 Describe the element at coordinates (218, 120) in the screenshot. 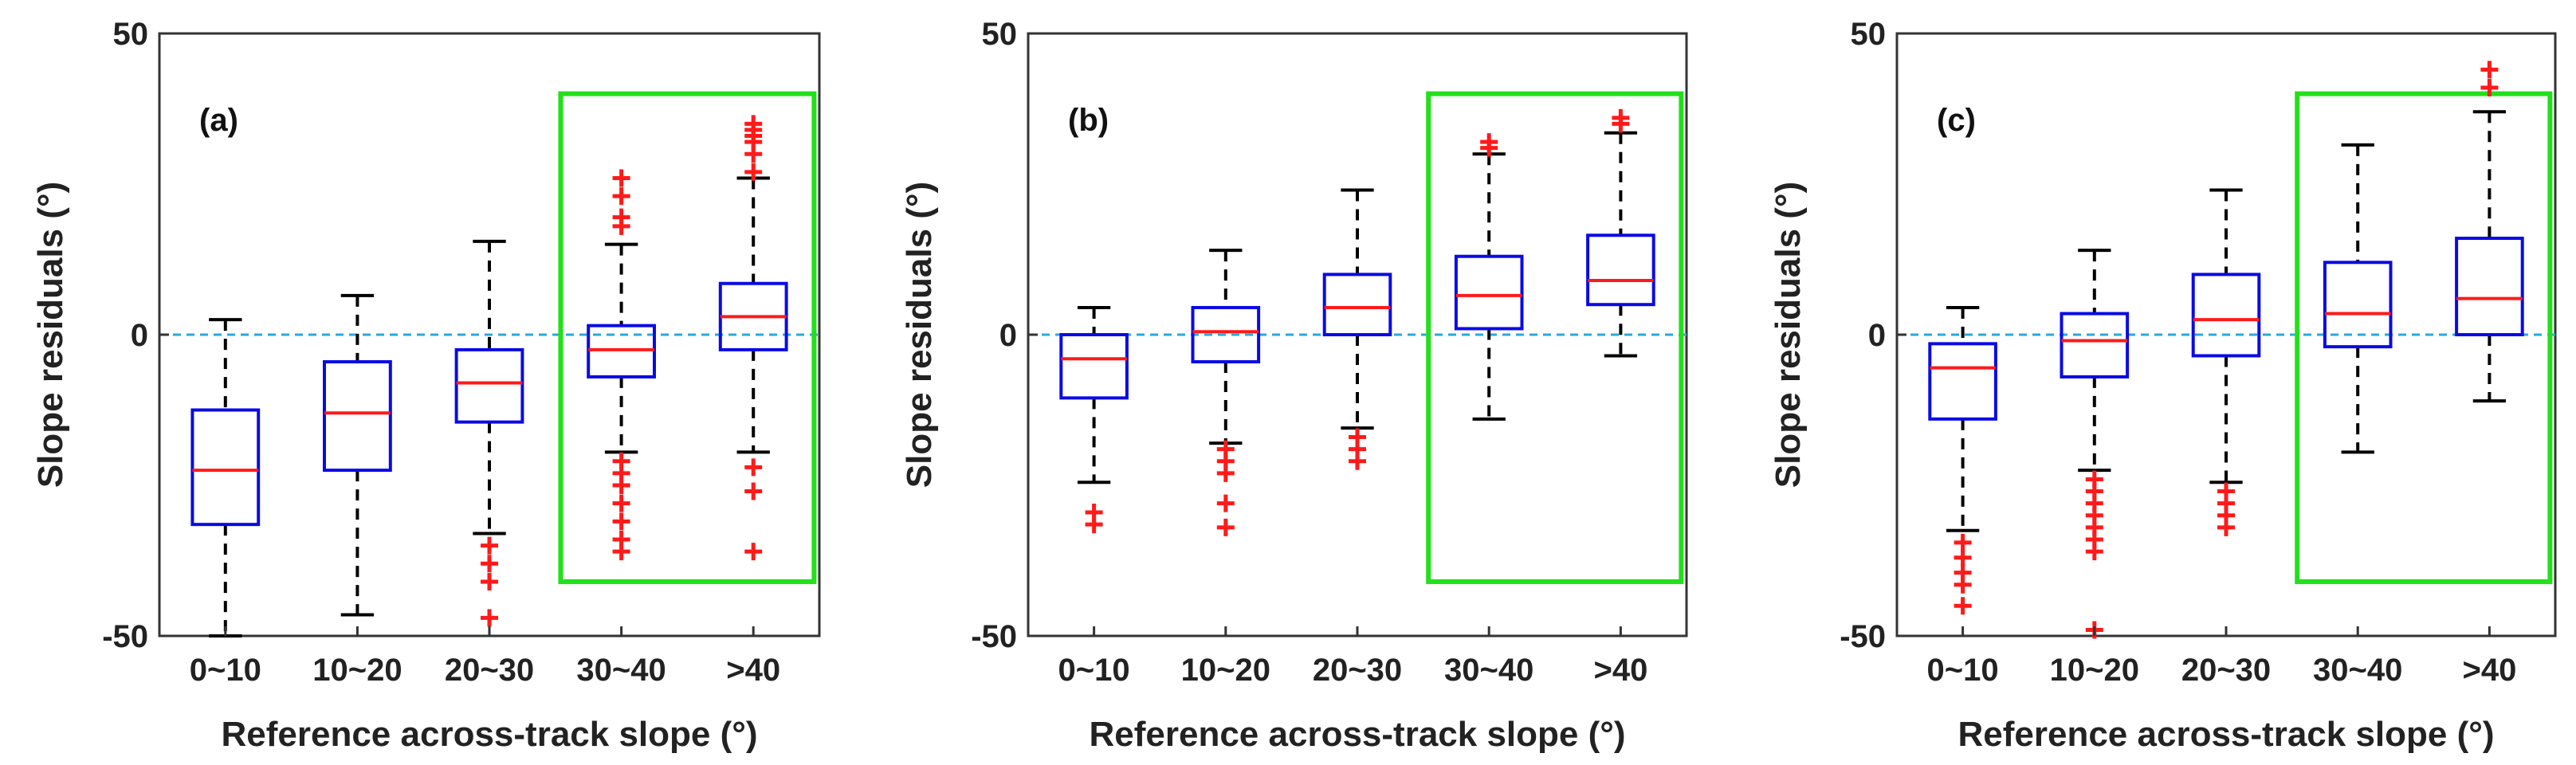

I see `panel-label: (a)` at that location.